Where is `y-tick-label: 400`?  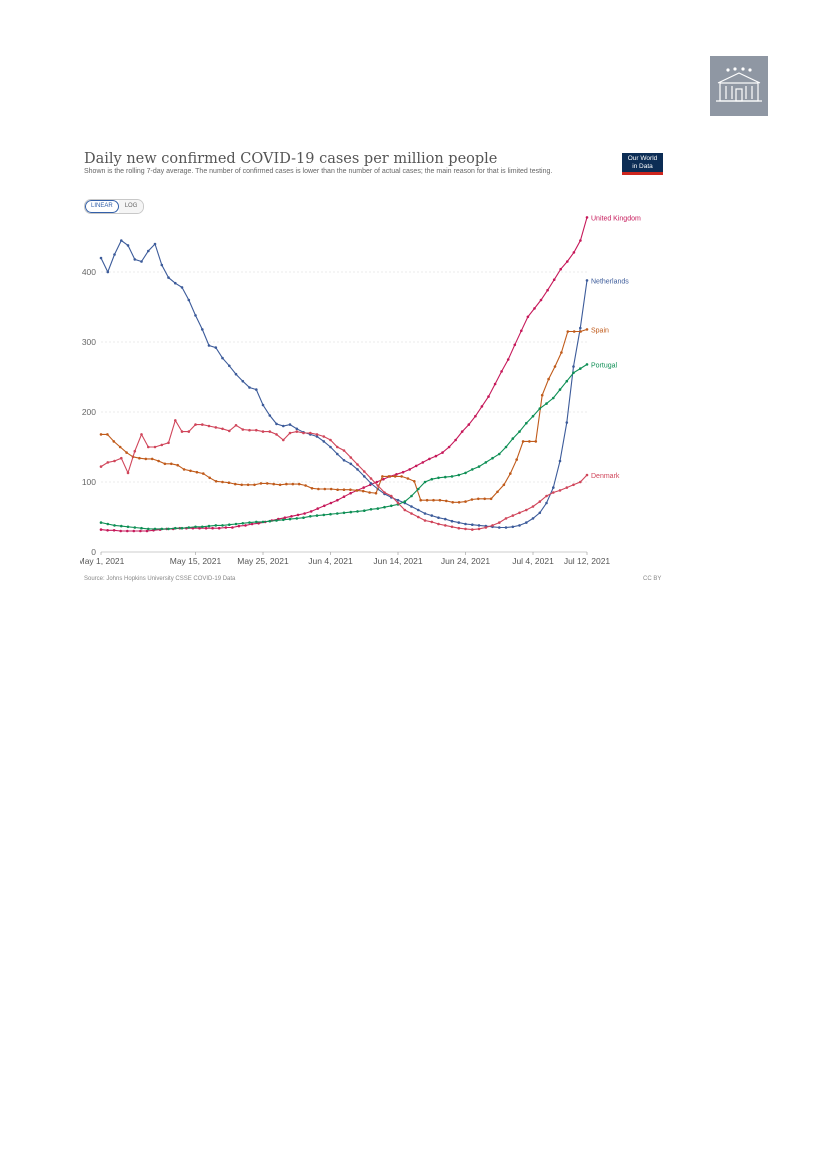
y-tick-label: 400 is located at coordinates (89, 272).